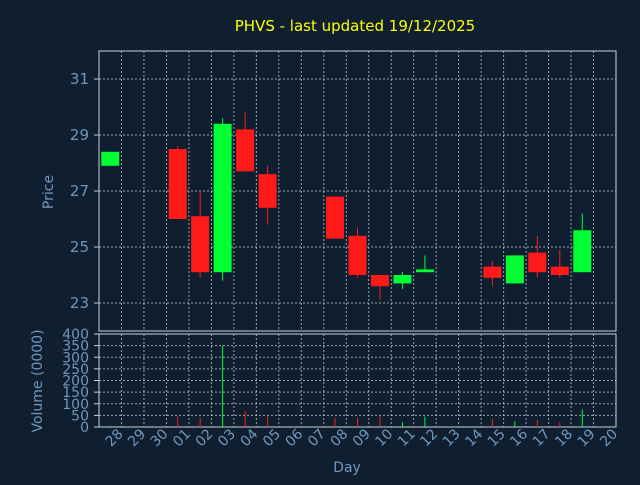  I want to click on x-tick-label: 07, so click(317, 438).